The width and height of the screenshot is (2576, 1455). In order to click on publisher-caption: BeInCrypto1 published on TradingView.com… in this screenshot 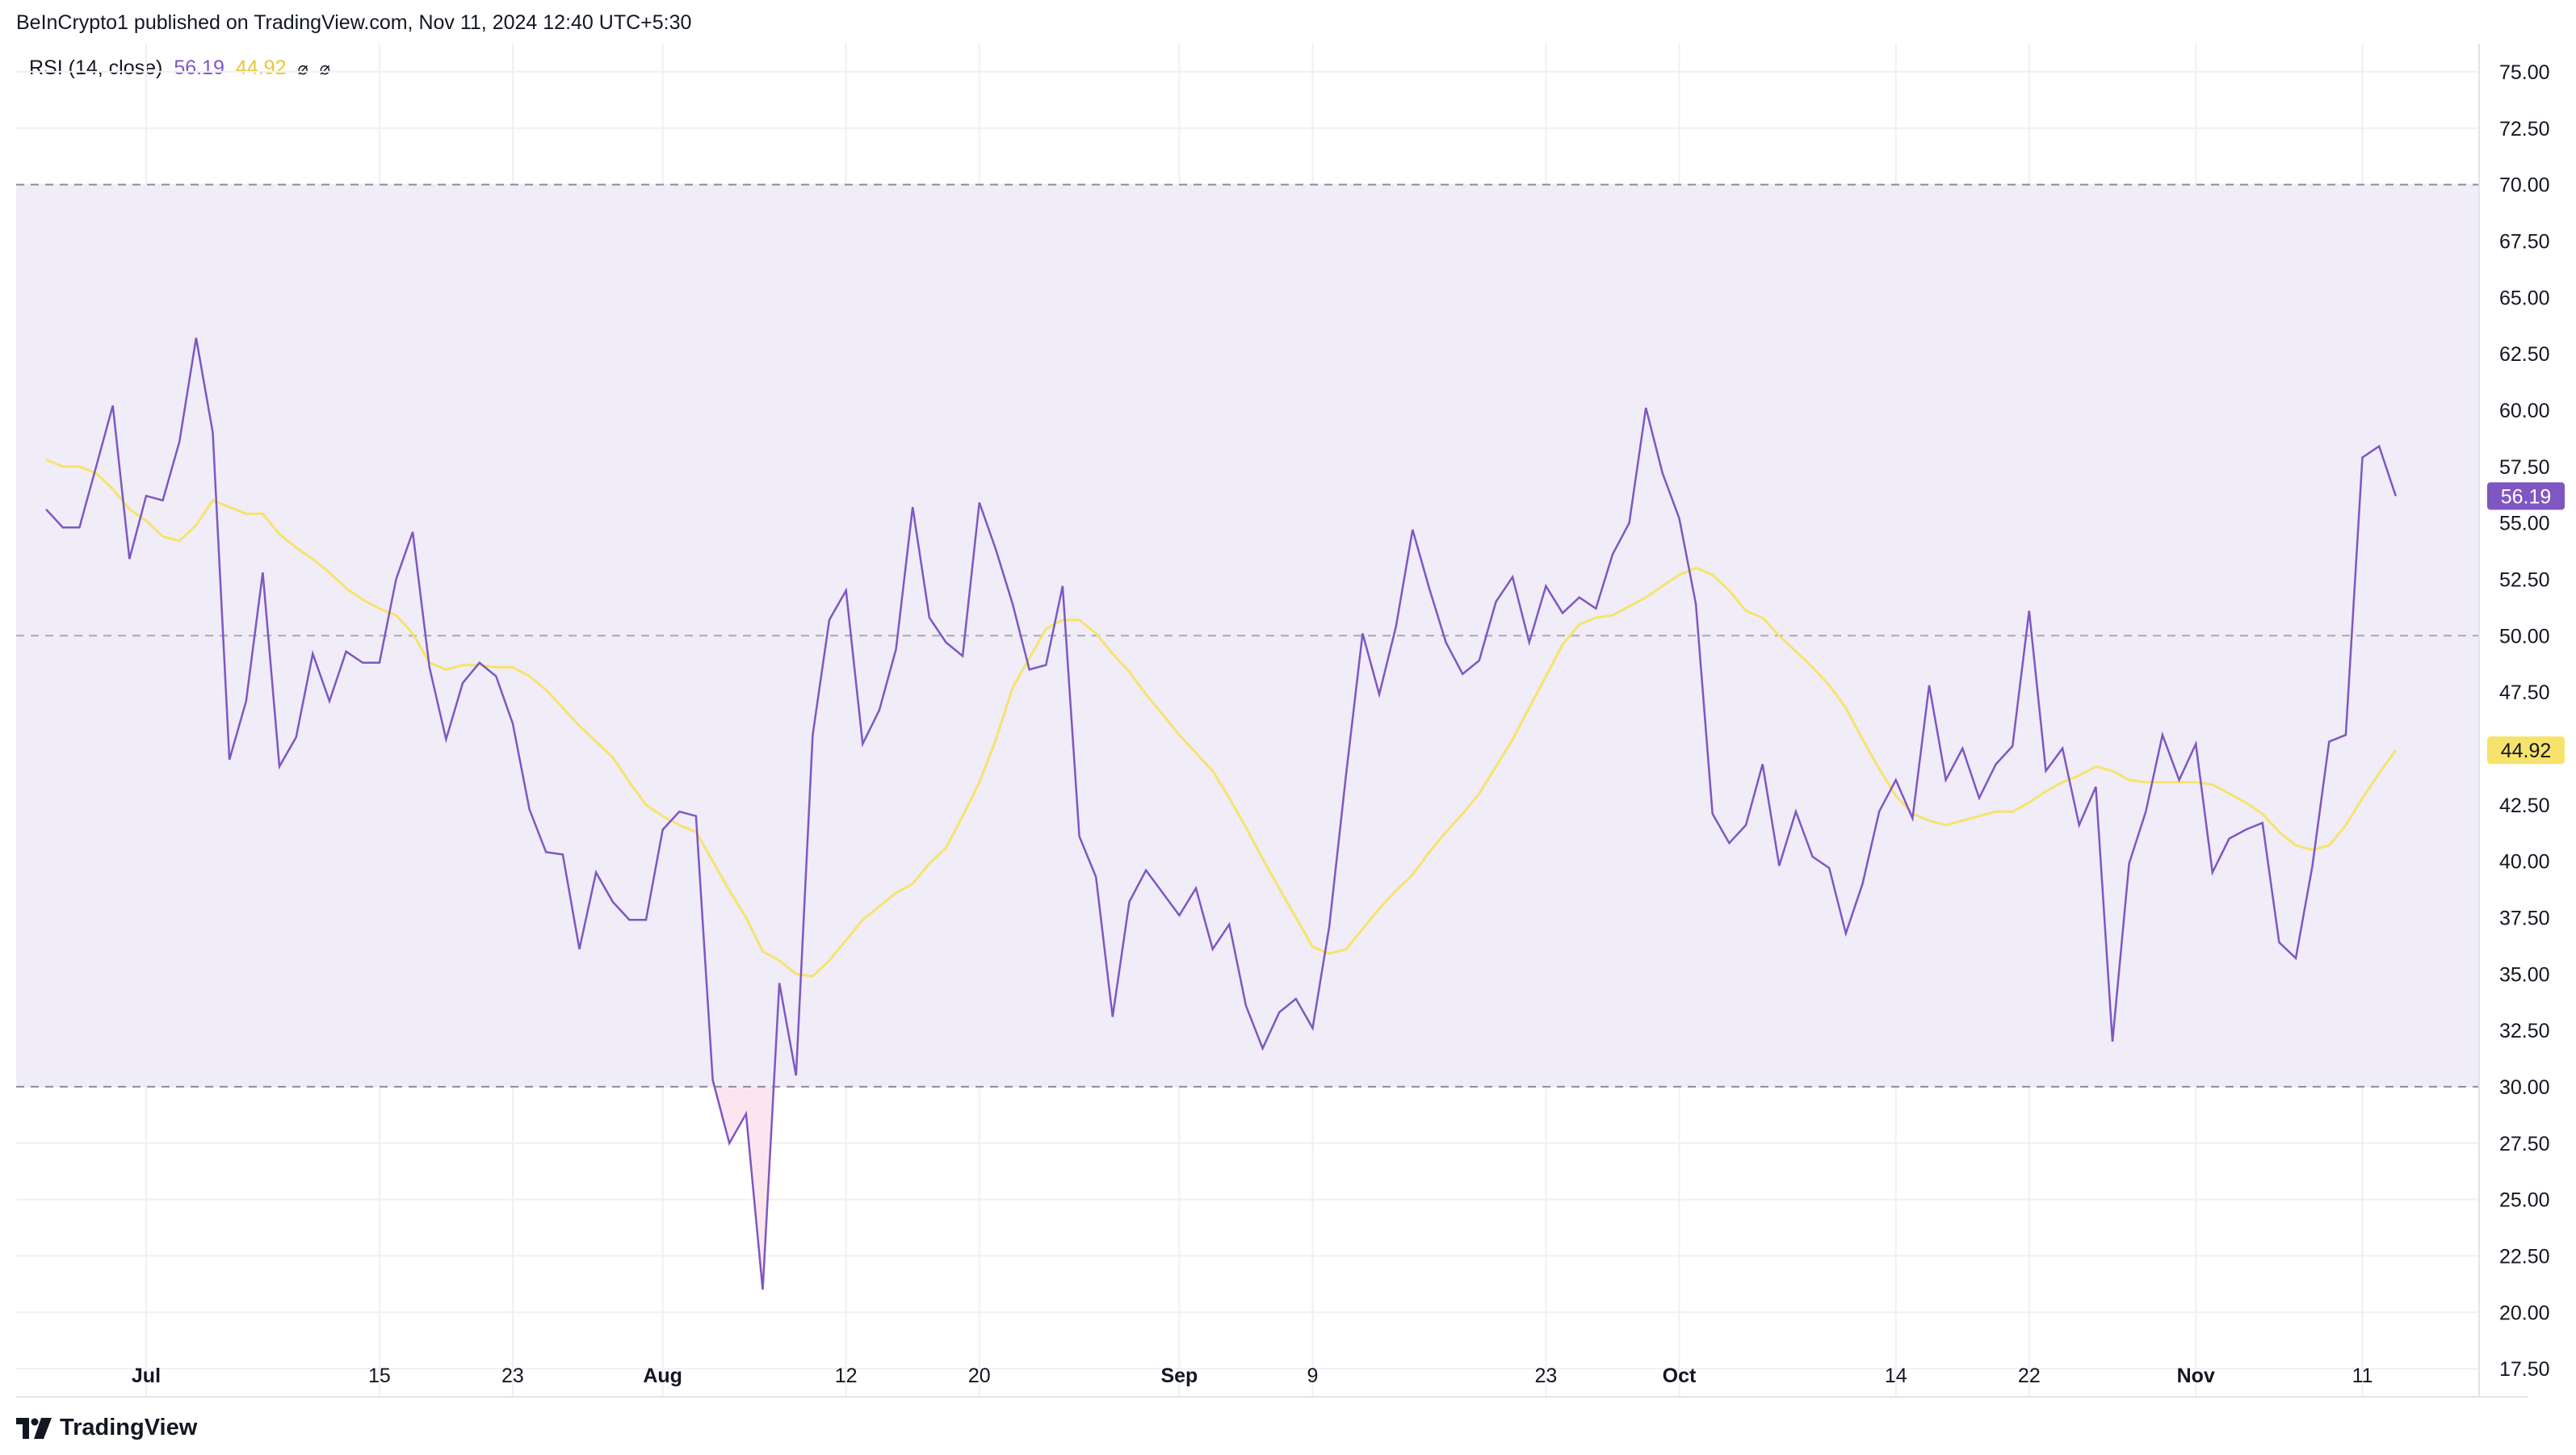, I will do `click(354, 22)`.